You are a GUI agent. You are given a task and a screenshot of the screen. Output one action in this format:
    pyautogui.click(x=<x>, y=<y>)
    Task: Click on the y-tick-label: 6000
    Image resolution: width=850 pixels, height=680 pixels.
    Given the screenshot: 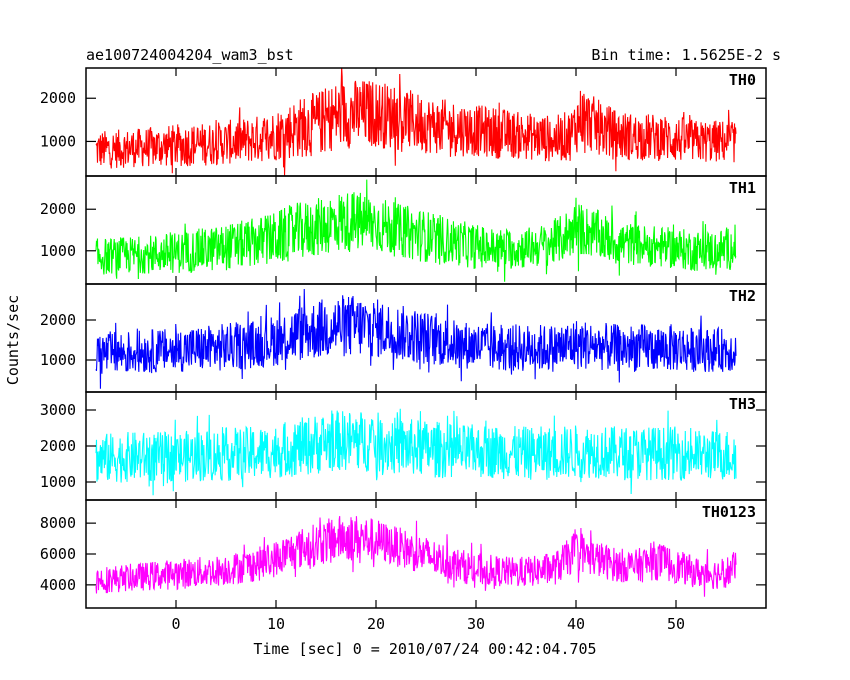 What is the action you would take?
    pyautogui.click(x=58, y=554)
    